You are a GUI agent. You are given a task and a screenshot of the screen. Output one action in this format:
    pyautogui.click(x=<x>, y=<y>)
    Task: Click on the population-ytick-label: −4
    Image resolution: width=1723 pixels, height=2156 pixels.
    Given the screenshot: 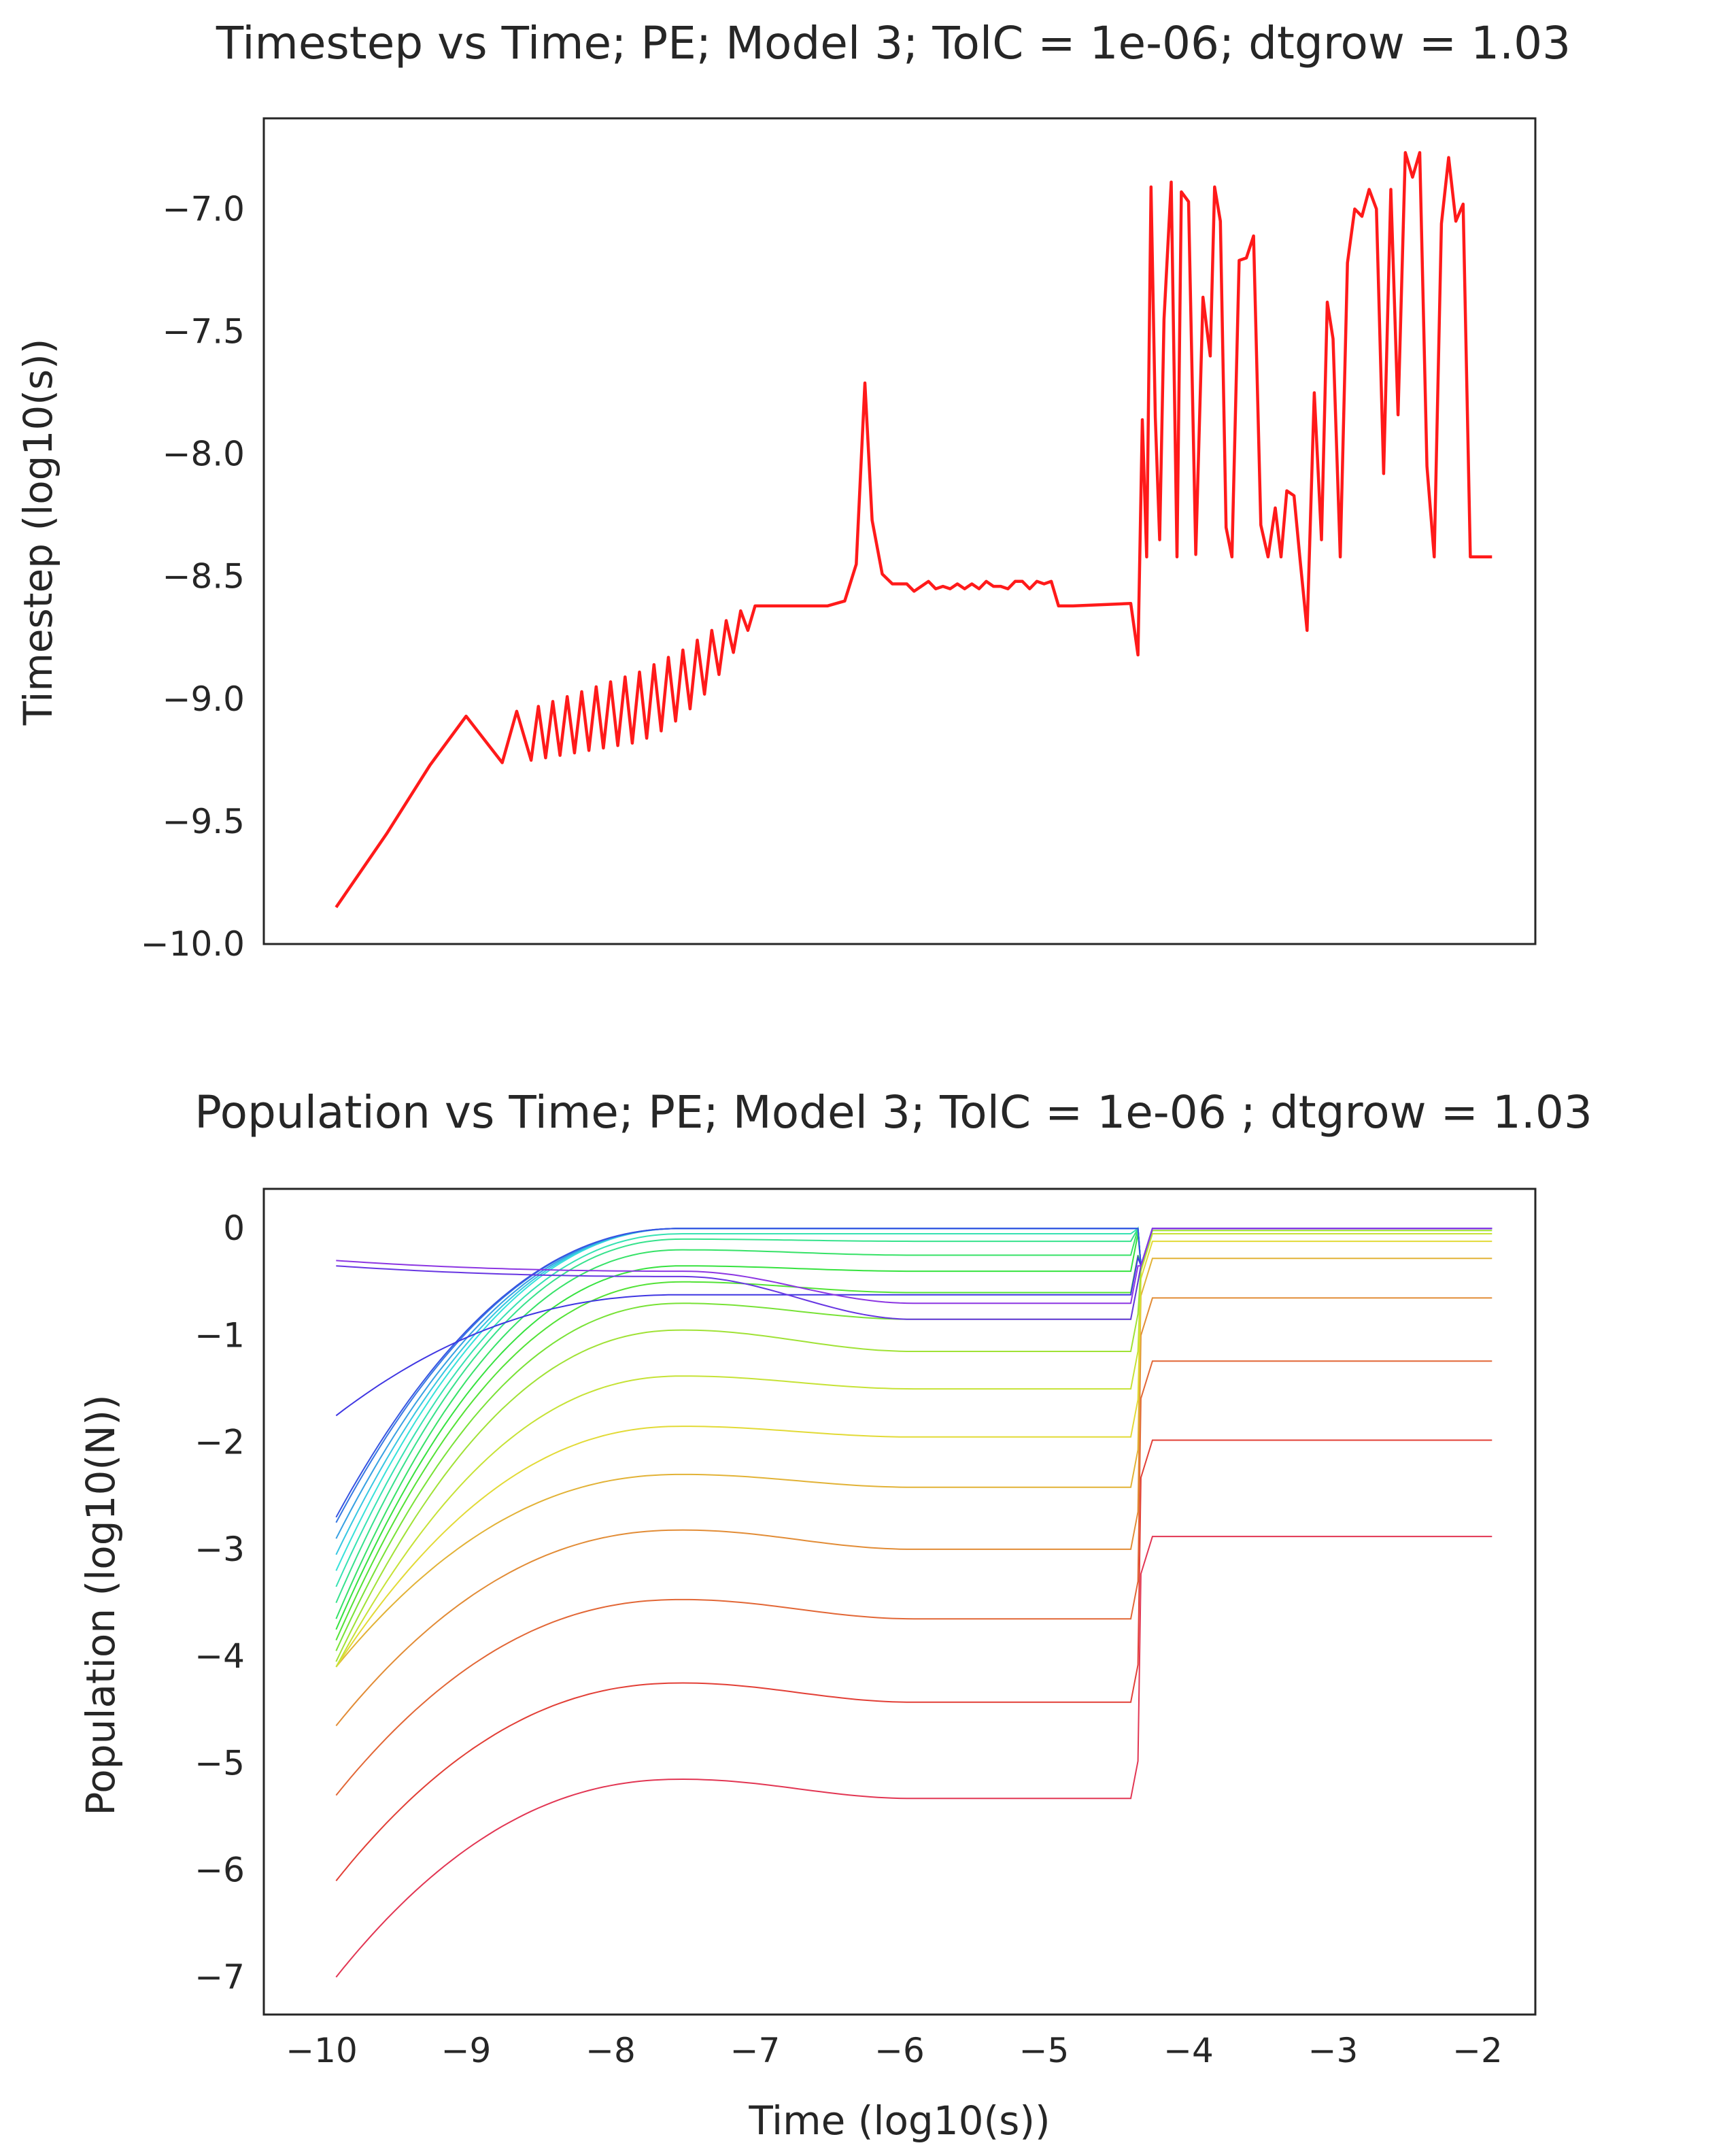 What is the action you would take?
    pyautogui.click(x=219, y=1656)
    